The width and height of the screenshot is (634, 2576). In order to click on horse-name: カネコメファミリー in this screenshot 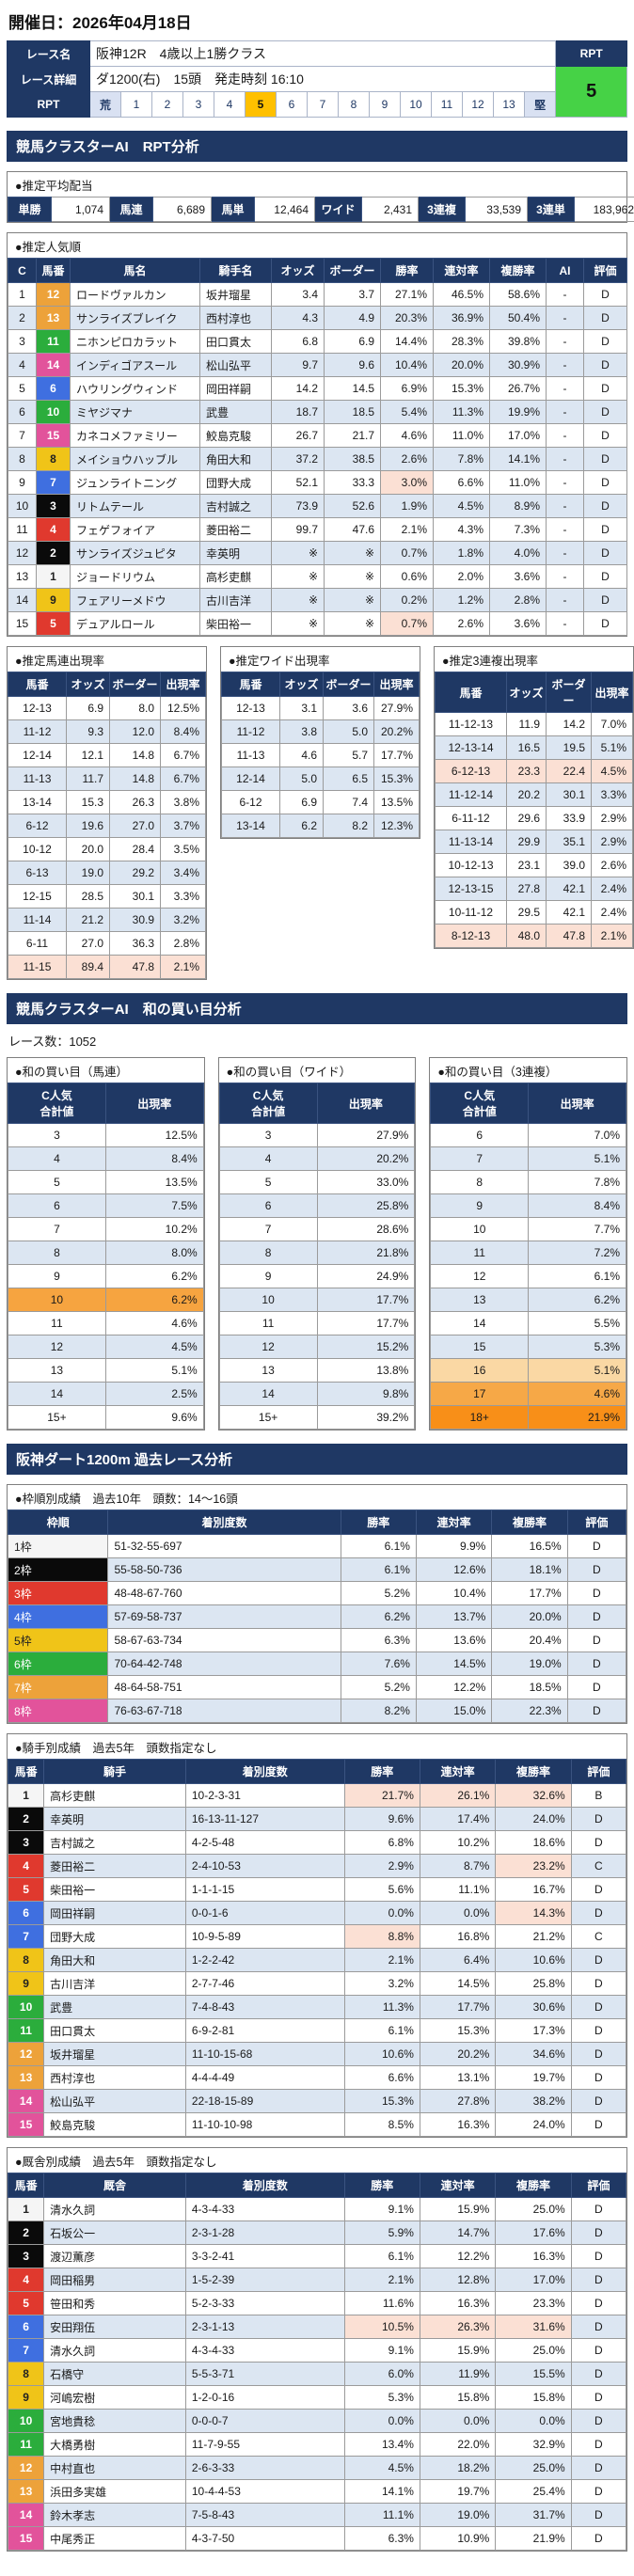, I will do `click(135, 436)`.